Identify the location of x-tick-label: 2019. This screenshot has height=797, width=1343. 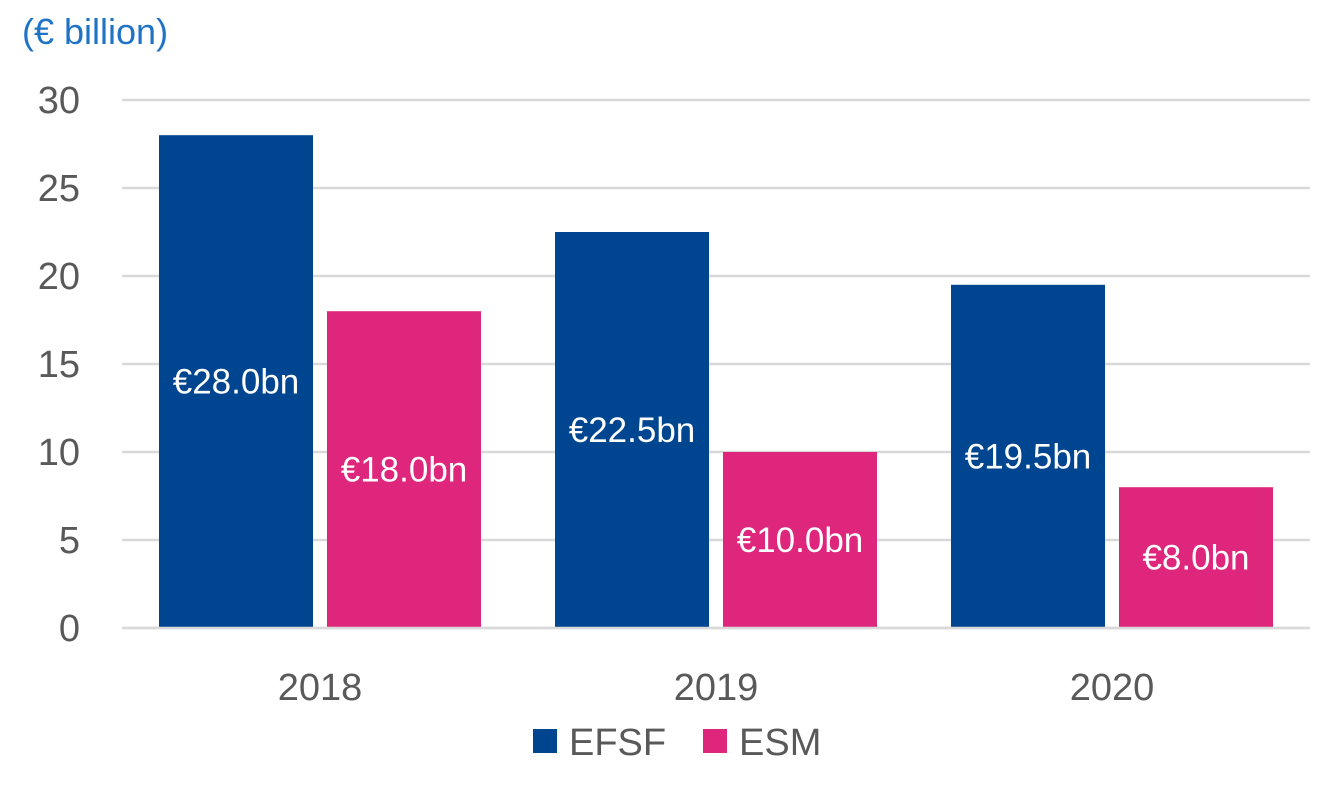
(716, 688).